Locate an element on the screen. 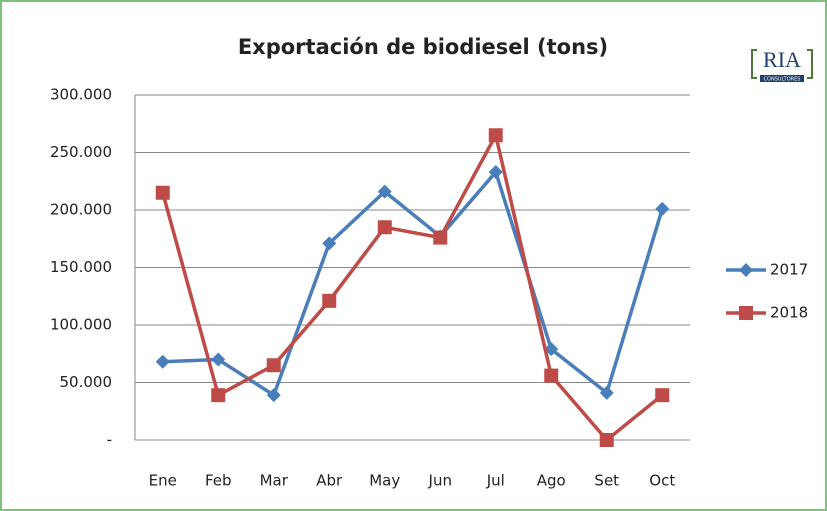 The height and width of the screenshot is (511, 827). legend-label: 2018 is located at coordinates (789, 313).